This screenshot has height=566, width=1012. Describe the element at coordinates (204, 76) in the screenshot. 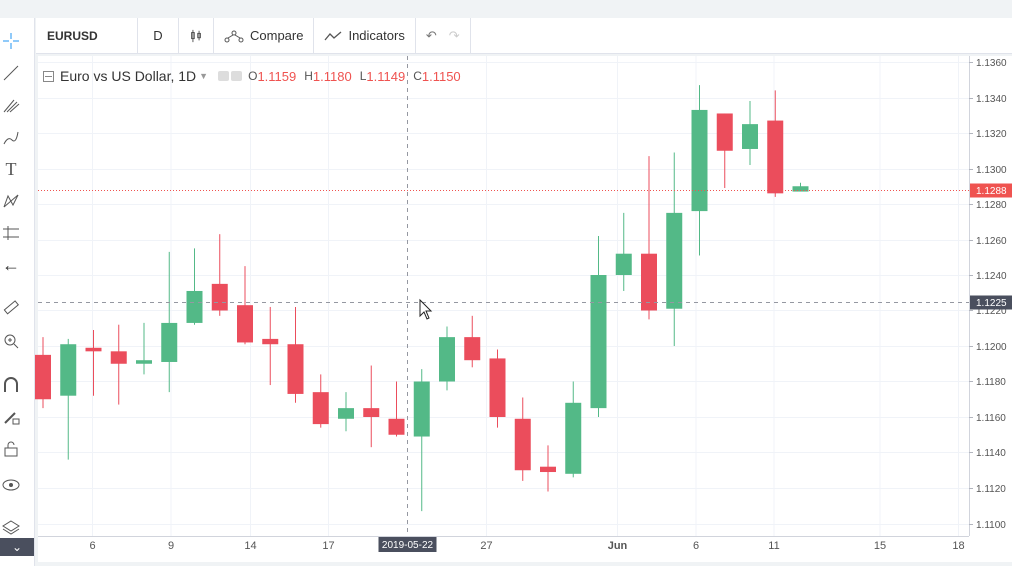

I see `caret-down-icon: ▼` at that location.